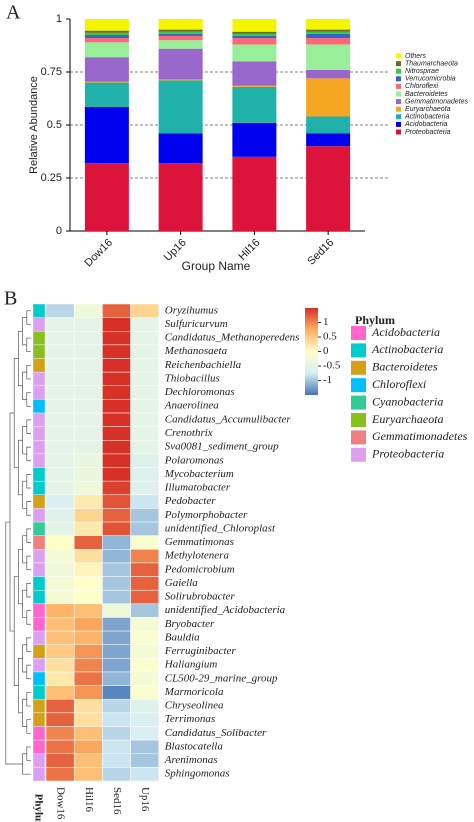 This screenshot has height=822, width=474. What do you see at coordinates (191, 310) in the screenshot?
I see `row-label: Oryzihumus` at bounding box center [191, 310].